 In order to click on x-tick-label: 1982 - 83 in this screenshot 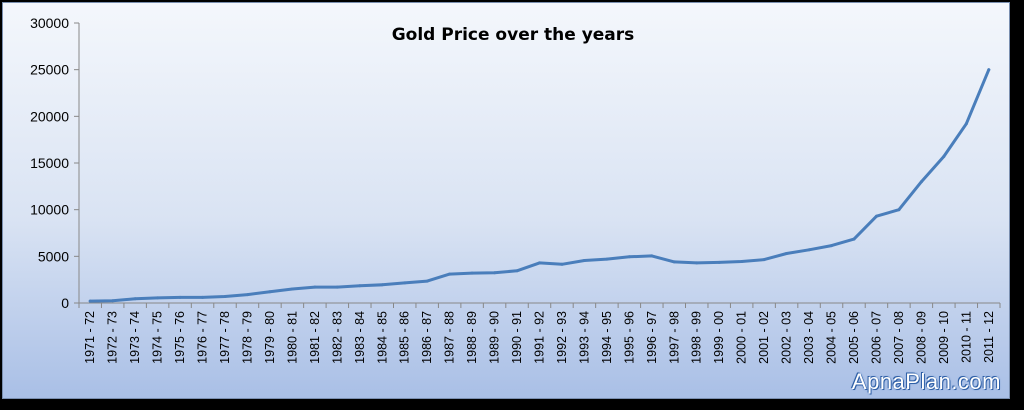, I will do `click(337, 337)`.